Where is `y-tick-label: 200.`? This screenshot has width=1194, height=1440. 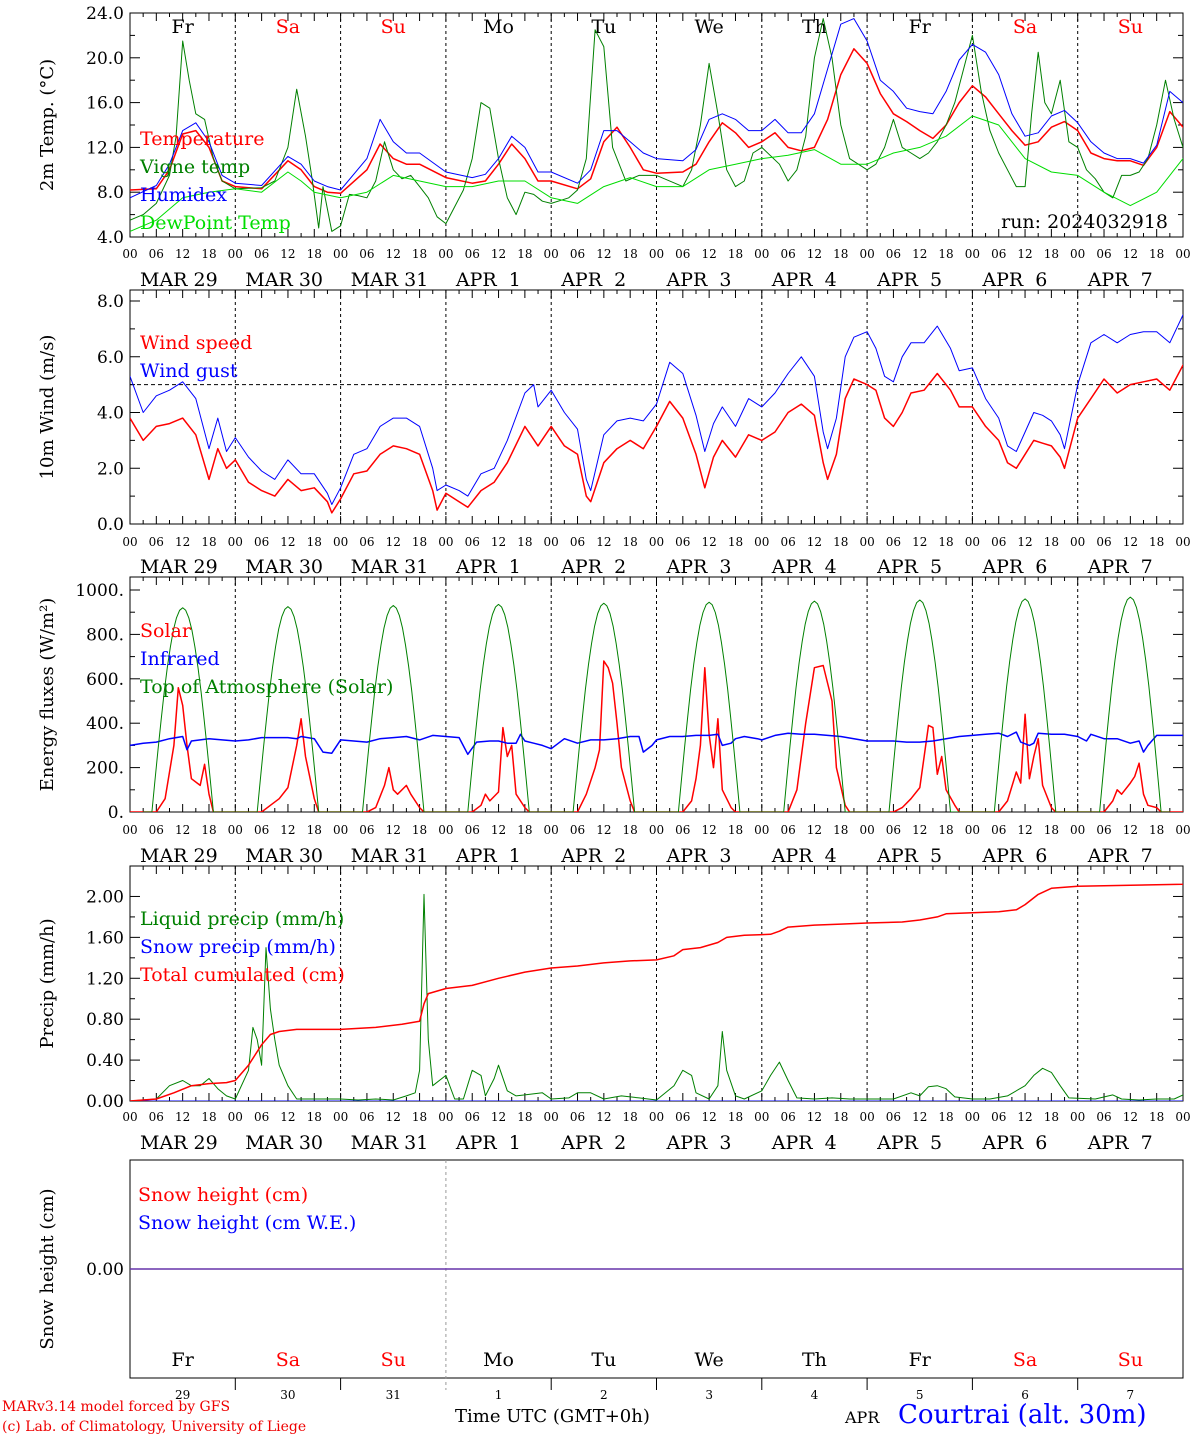
y-tick-label: 200. is located at coordinates (105, 769).